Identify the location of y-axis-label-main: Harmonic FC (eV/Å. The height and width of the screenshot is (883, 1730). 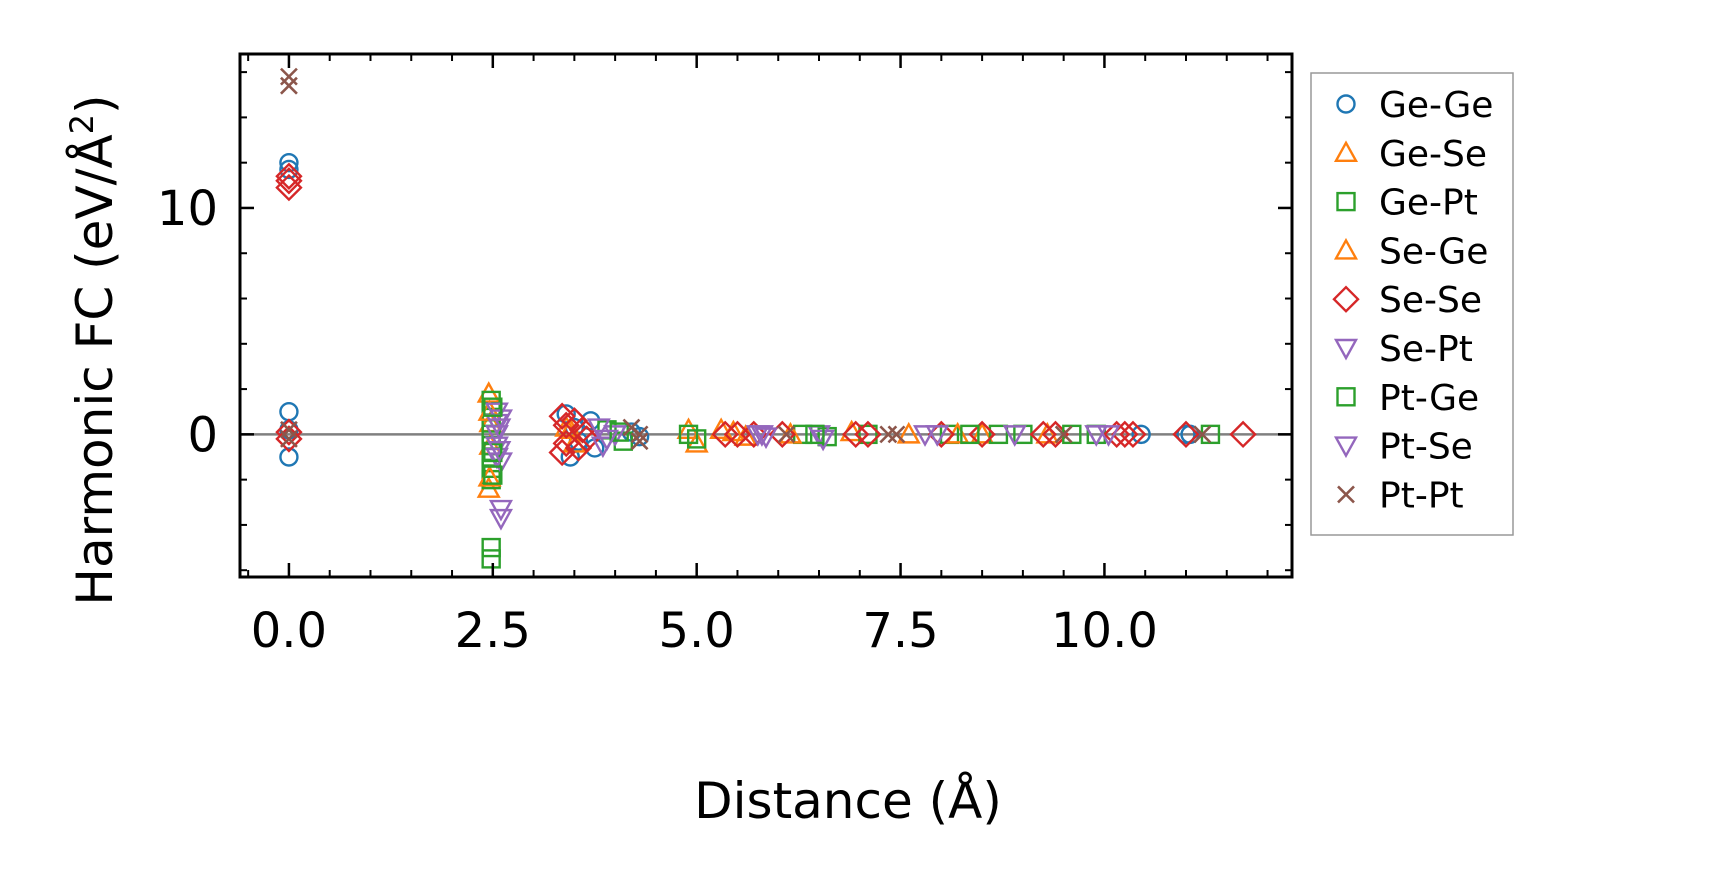
(95, 369).